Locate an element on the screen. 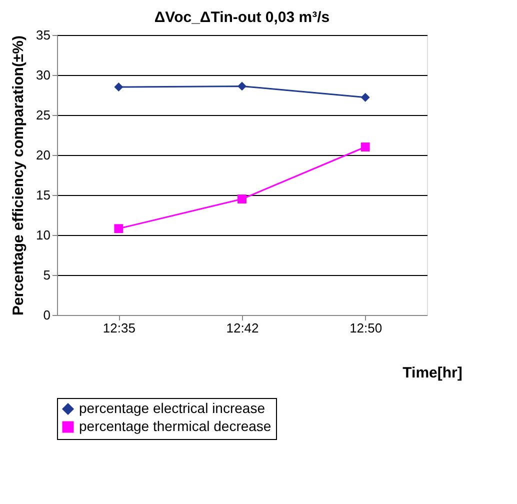 The height and width of the screenshot is (504, 517). y-tick-label: 5 is located at coordinates (46, 275).